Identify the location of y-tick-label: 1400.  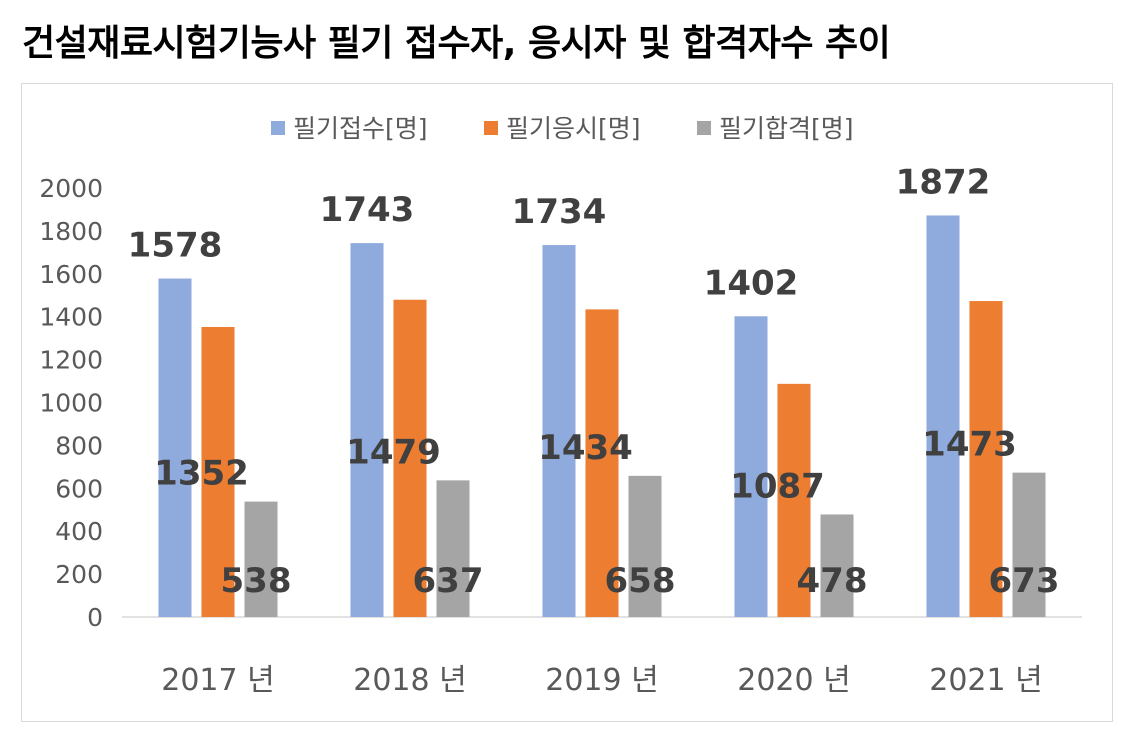
(71, 317).